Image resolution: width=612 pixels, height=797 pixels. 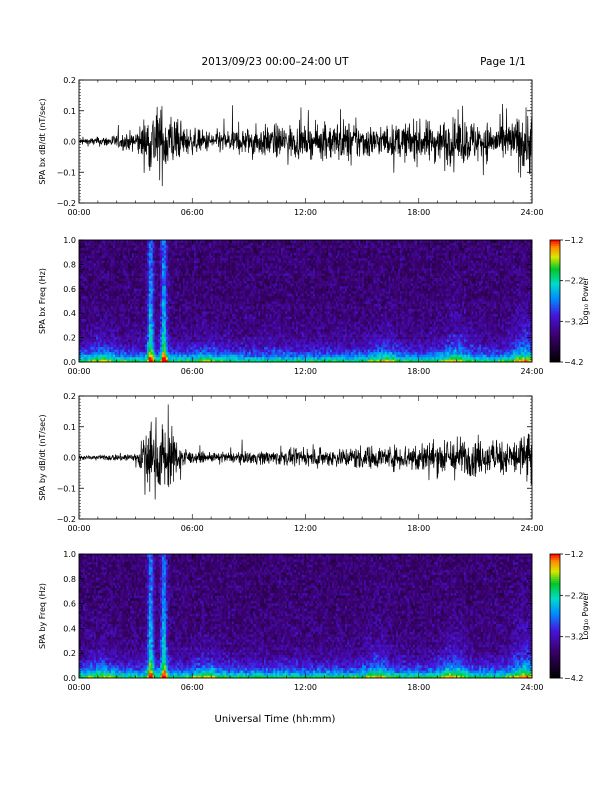 I want to click on y-axis-label: SPA by Freq (Hz), so click(x=42, y=616).